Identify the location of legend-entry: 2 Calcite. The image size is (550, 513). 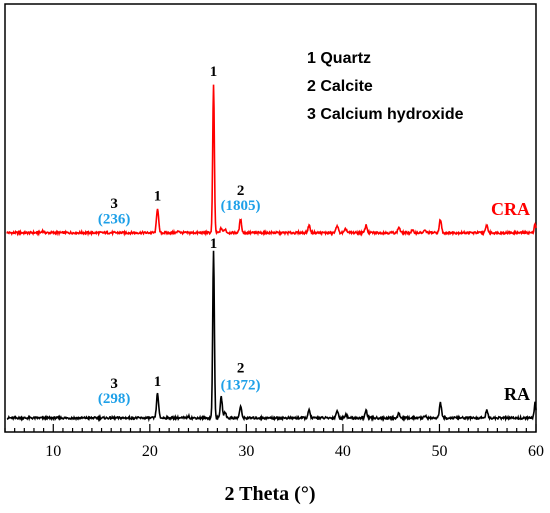
(340, 86).